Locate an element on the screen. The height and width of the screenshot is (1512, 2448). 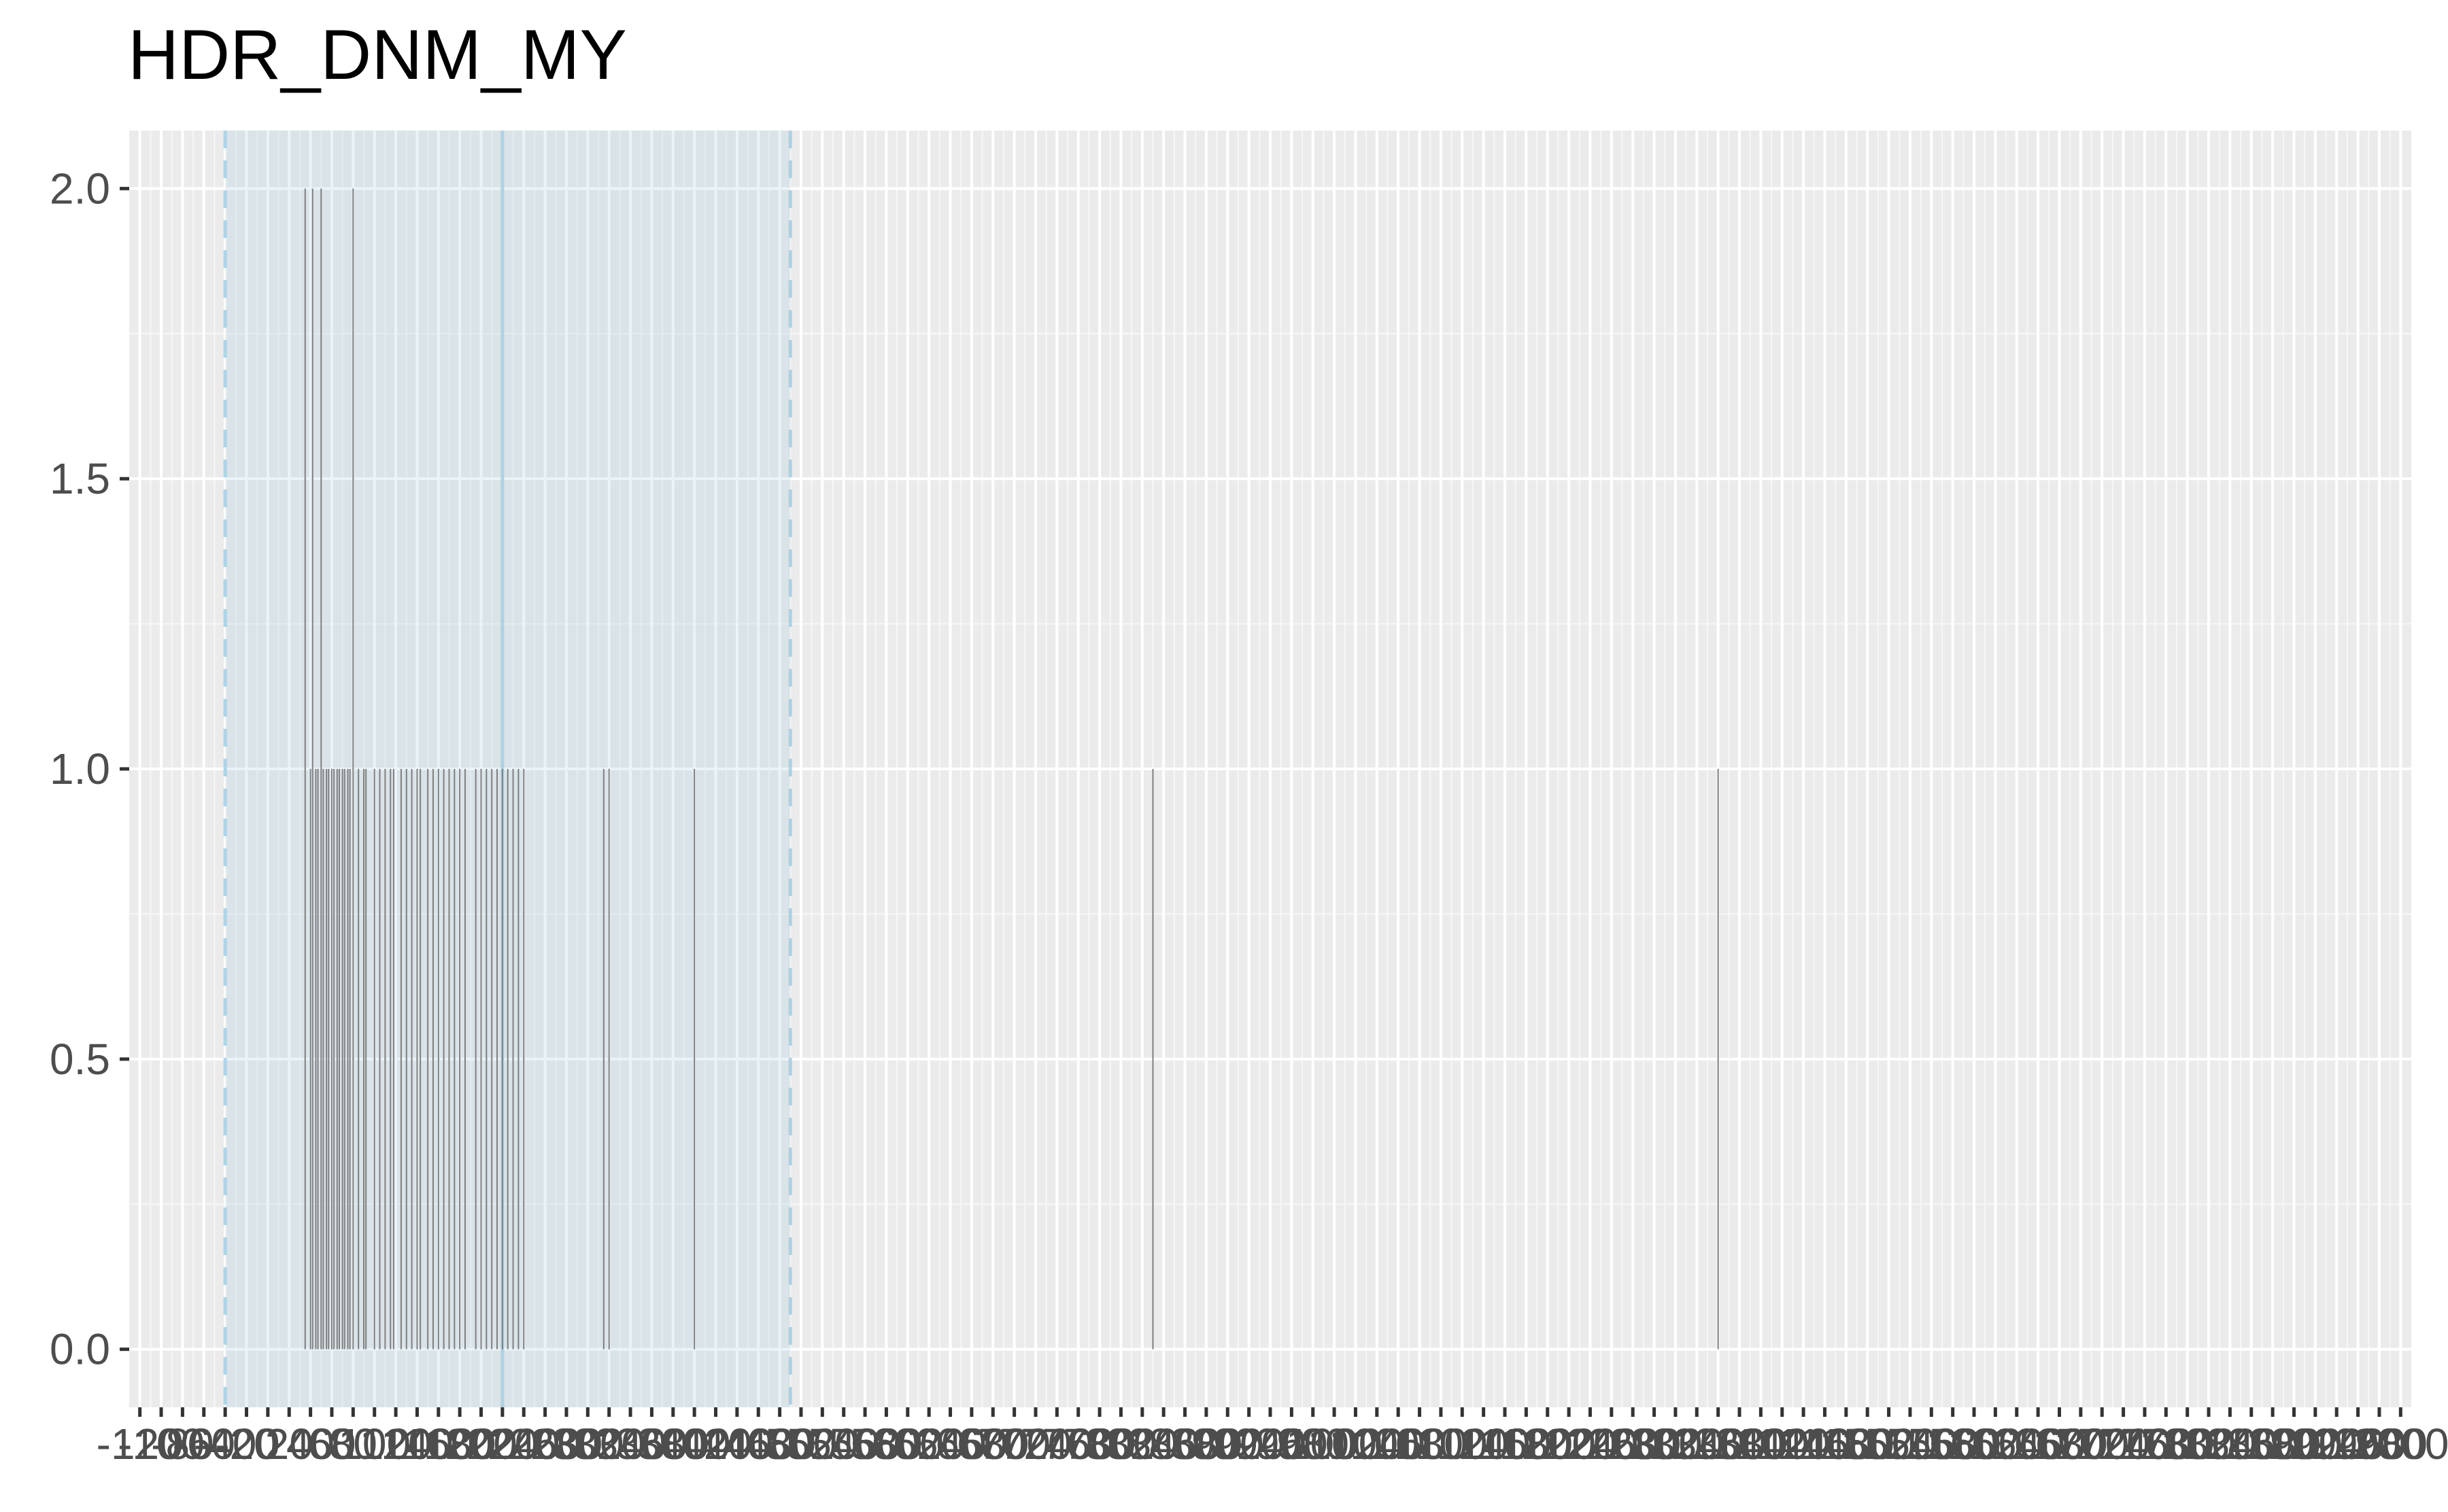
x-tick-label: 320 is located at coordinates (609, 1444).